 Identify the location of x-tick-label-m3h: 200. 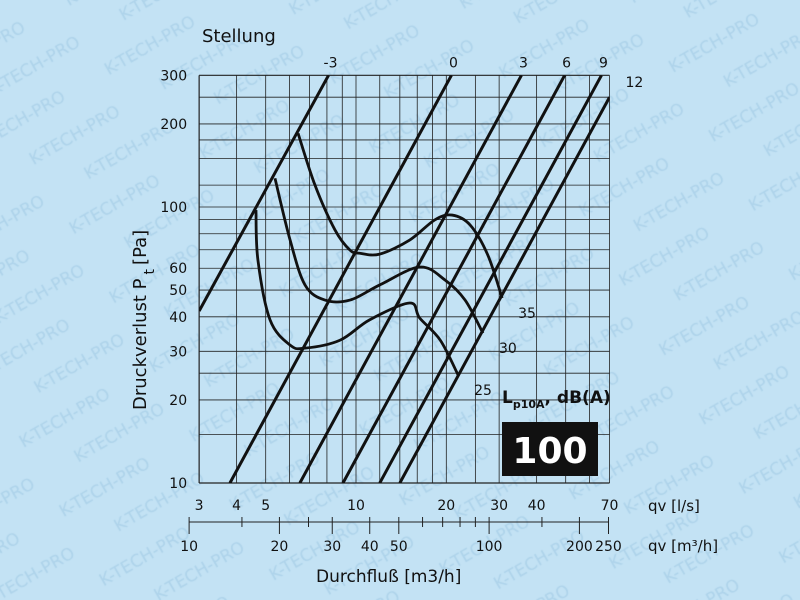
(579, 547).